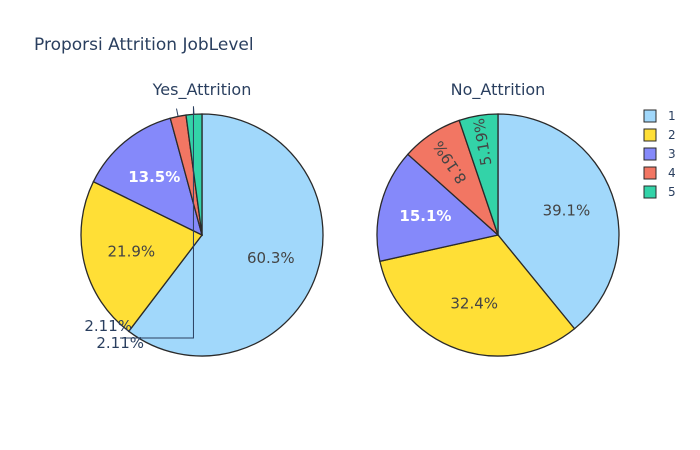 The width and height of the screenshot is (700, 450). I want to click on legend-label-4: 4, so click(672, 173).